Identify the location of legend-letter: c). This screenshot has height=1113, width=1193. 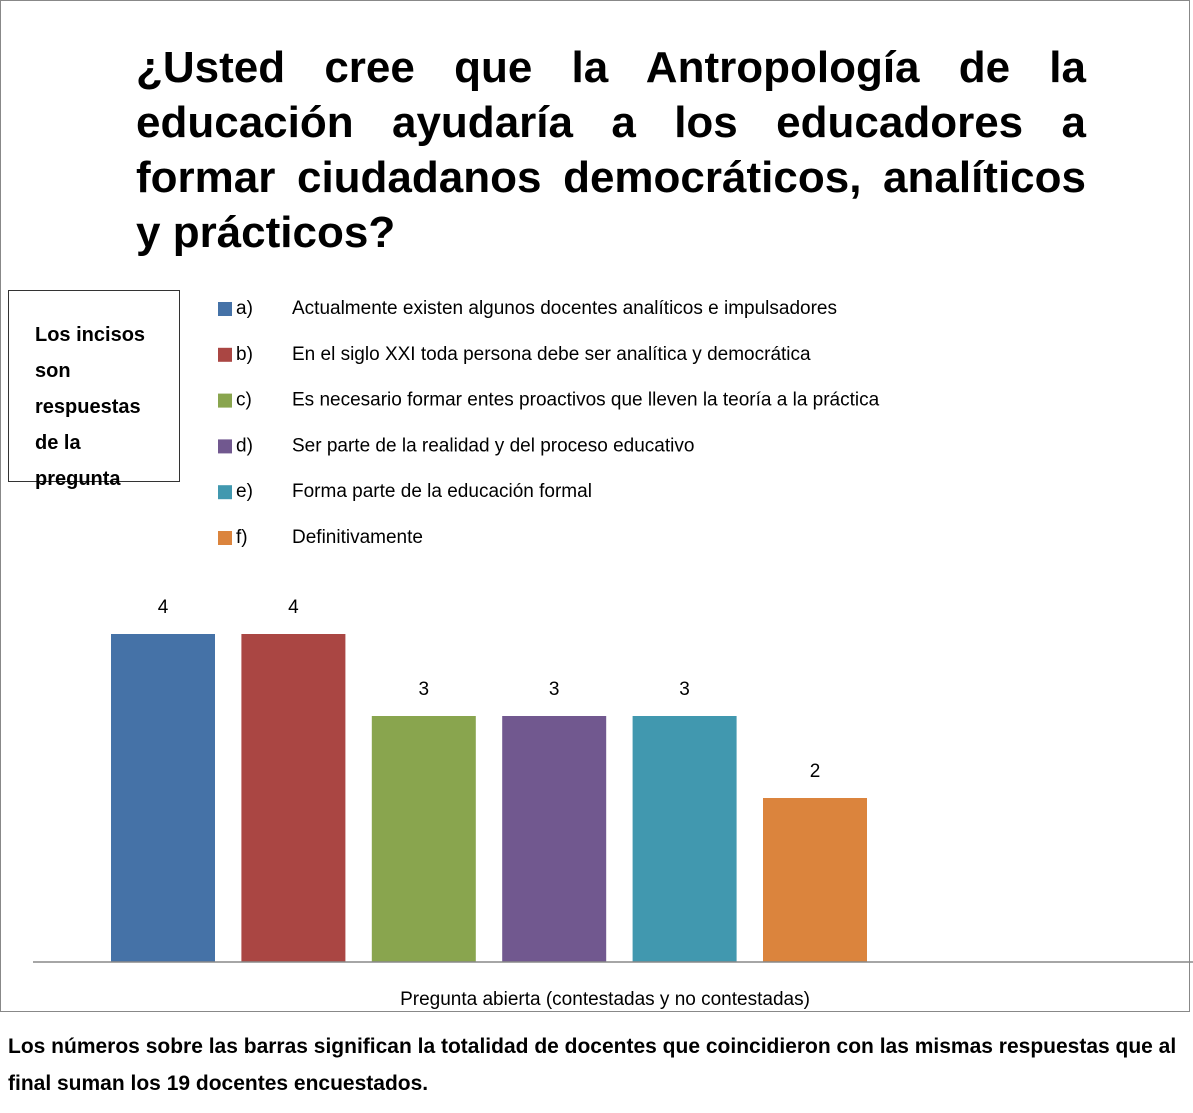
(244, 400).